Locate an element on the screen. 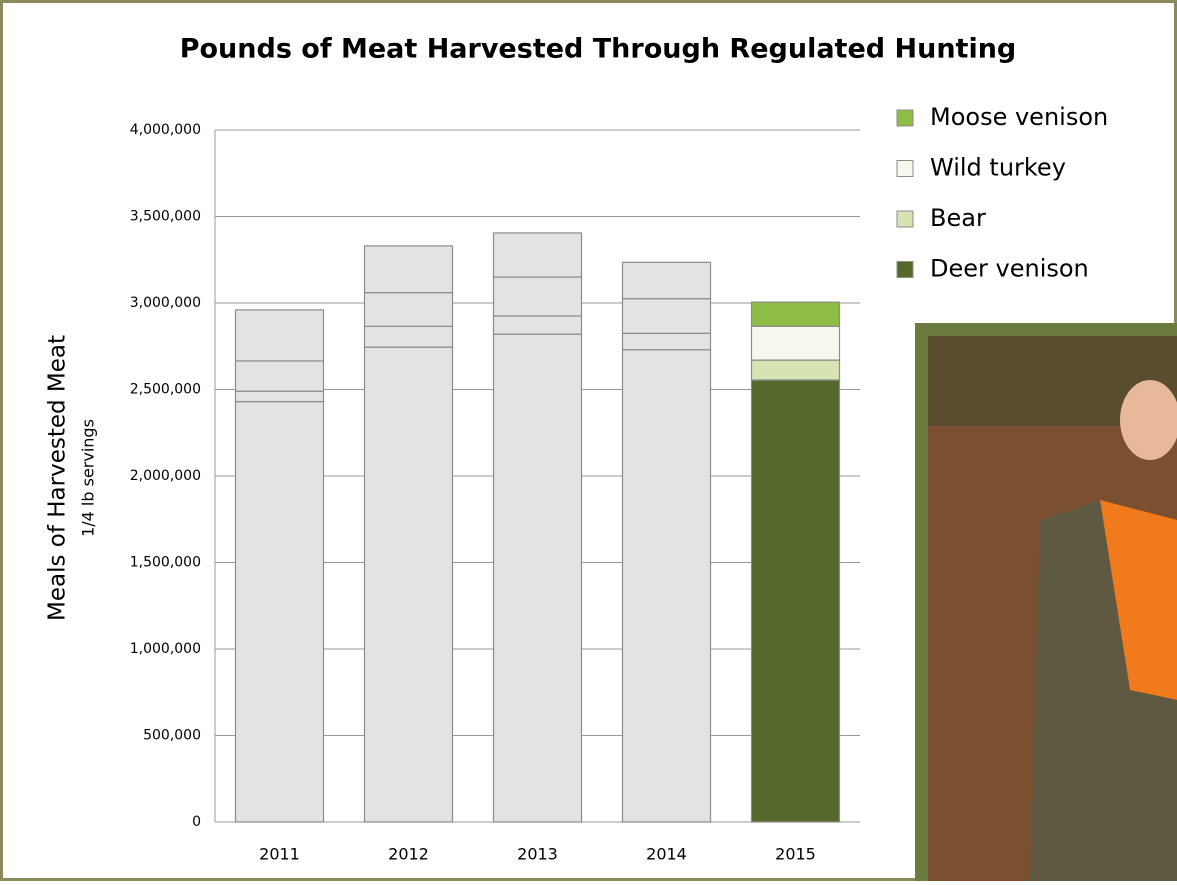 This screenshot has width=1177, height=885. y-tick-label: 3,000,000 is located at coordinates (165, 303).